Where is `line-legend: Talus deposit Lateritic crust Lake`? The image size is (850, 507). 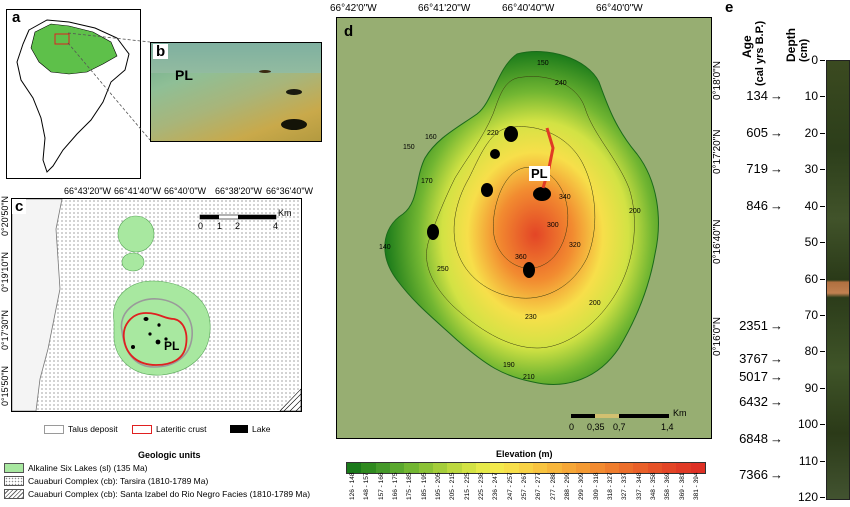 line-legend: Talus deposit Lateritic crust Lake is located at coordinates (189, 431).